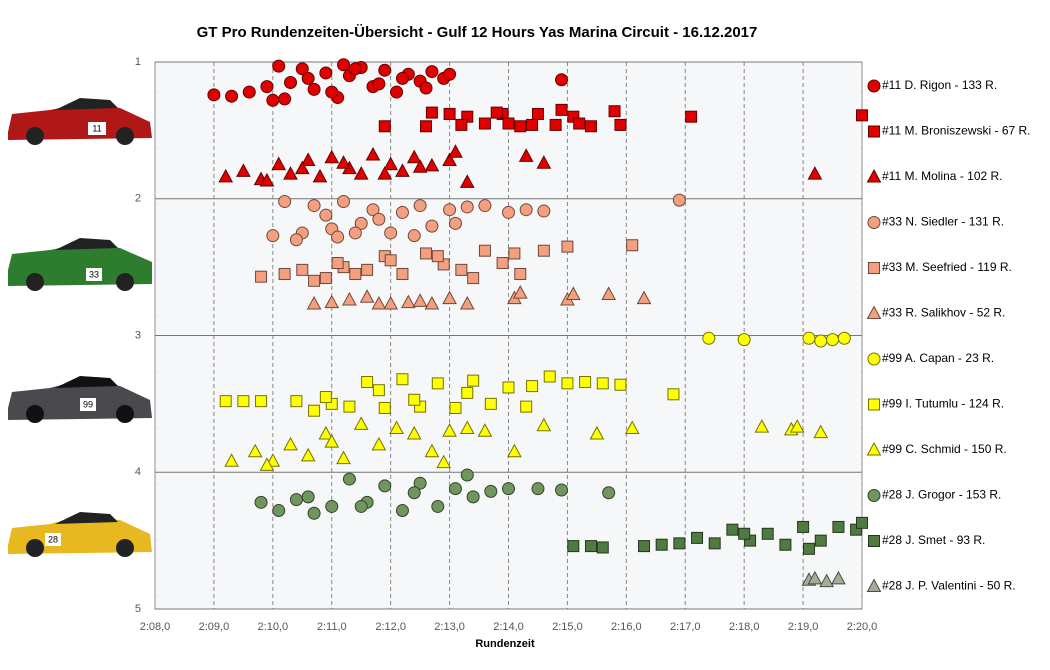 This screenshot has width=1050, height=670. Describe the element at coordinates (947, 267) in the screenshot. I see `legend-label: #33 M. Seefried - 119 R.` at that location.